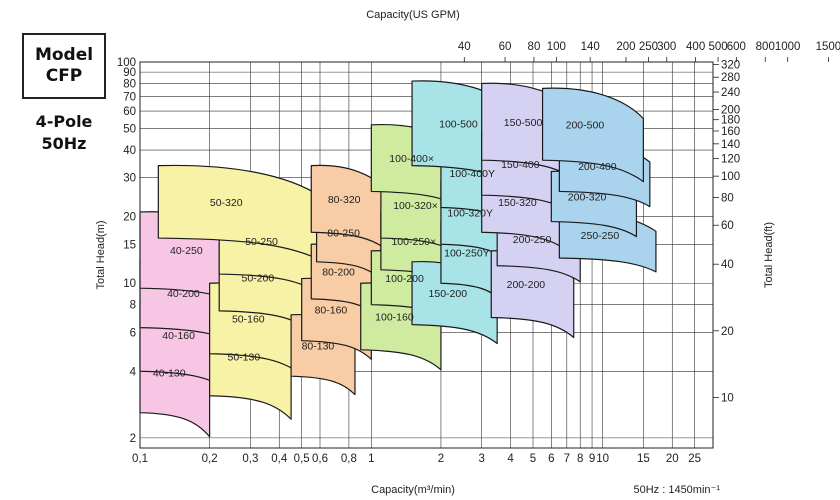 The image size is (840, 500). Describe the element at coordinates (533, 459) in the screenshot. I see `x-tick-label: 5` at that location.